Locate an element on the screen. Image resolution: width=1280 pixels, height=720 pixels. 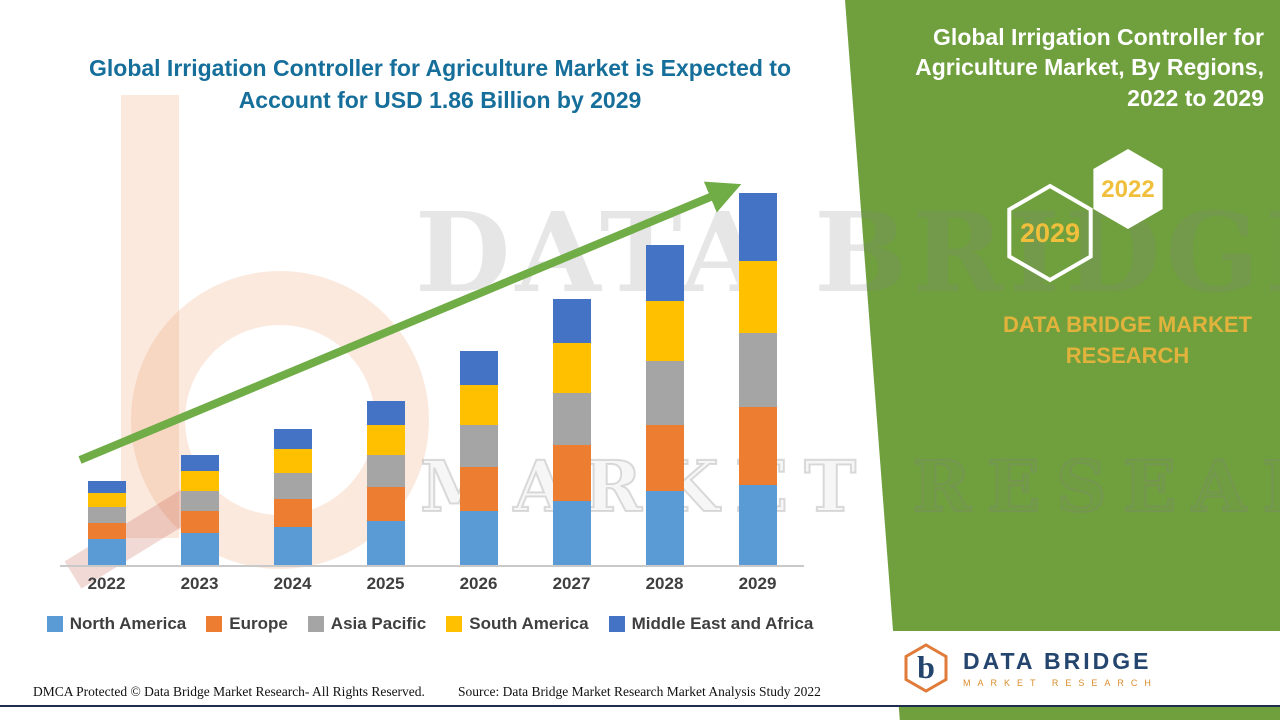
logo-tagline: MARKET RESEARCH is located at coordinates (1060, 683).